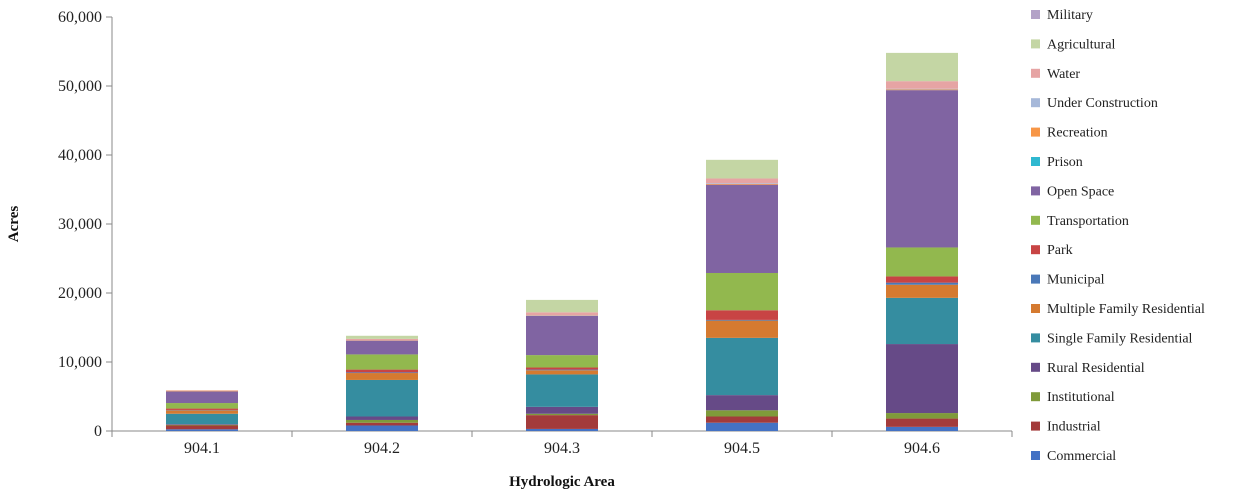 The height and width of the screenshot is (493, 1249). I want to click on legend-item: Industrial, so click(1066, 427).